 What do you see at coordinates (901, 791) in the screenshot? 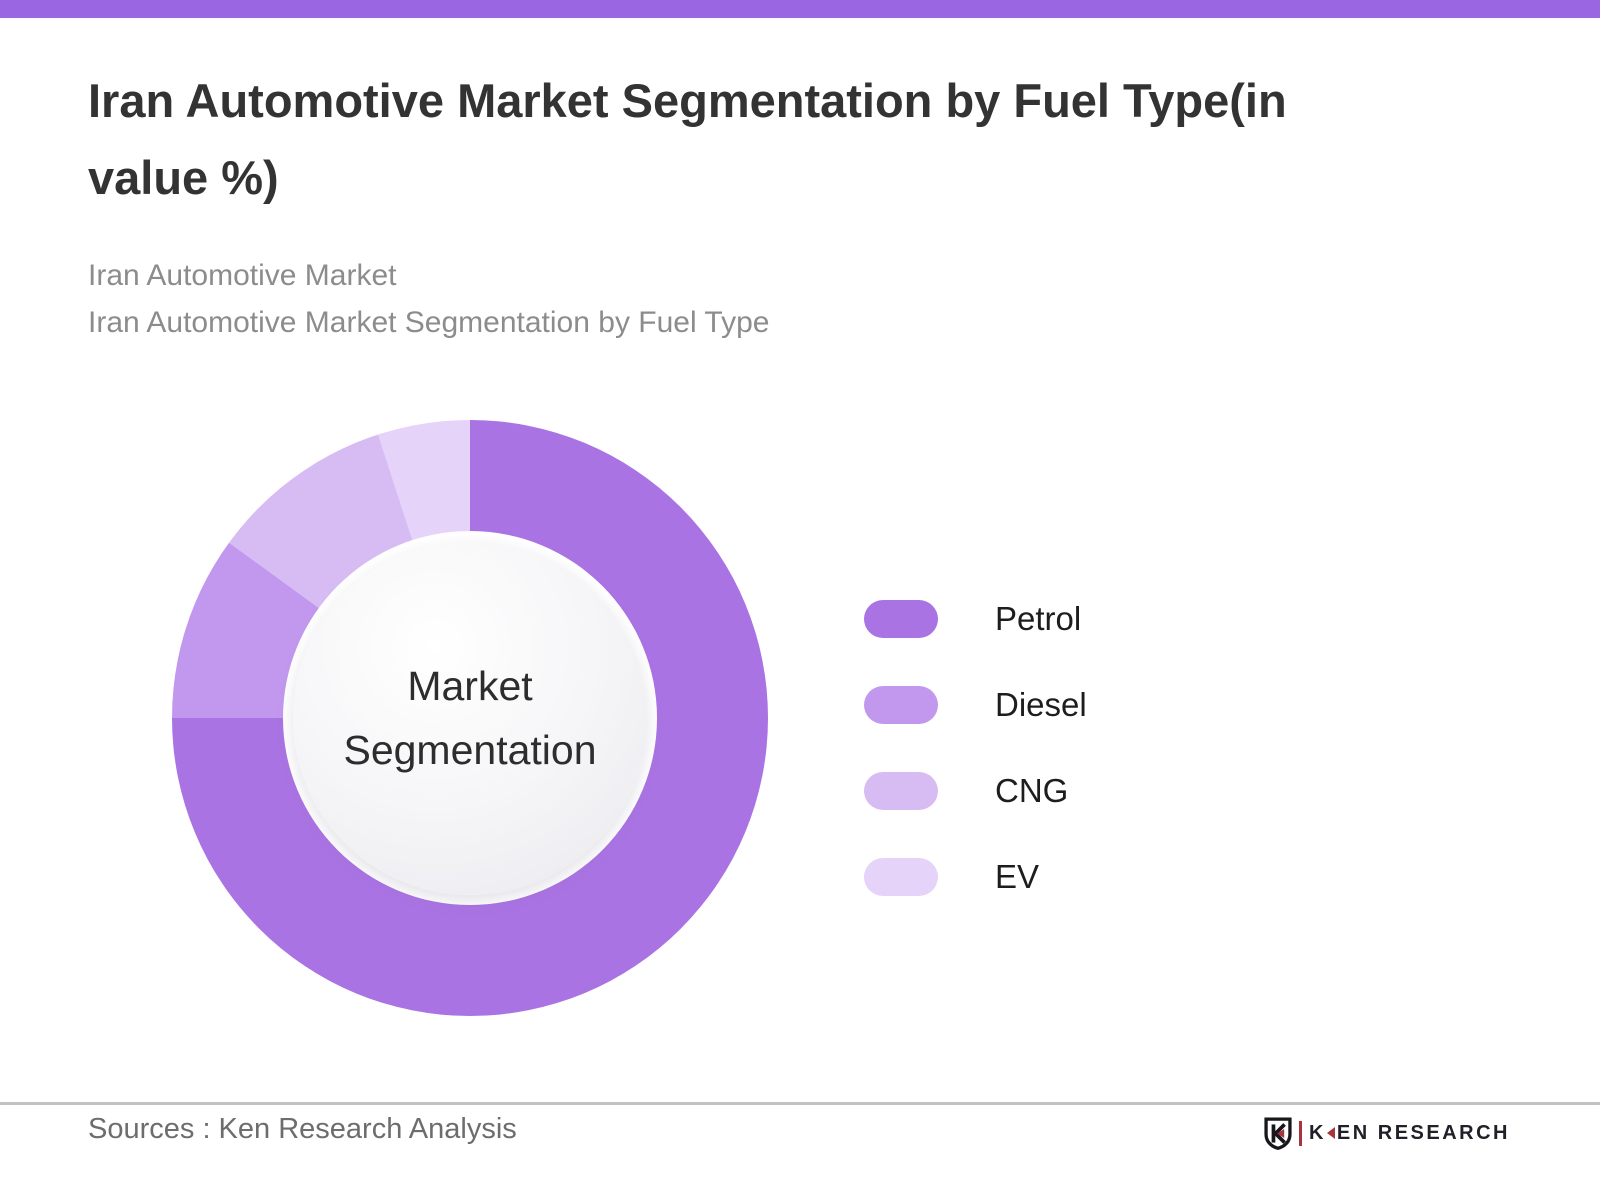
I see `legend-swatch-cng` at bounding box center [901, 791].